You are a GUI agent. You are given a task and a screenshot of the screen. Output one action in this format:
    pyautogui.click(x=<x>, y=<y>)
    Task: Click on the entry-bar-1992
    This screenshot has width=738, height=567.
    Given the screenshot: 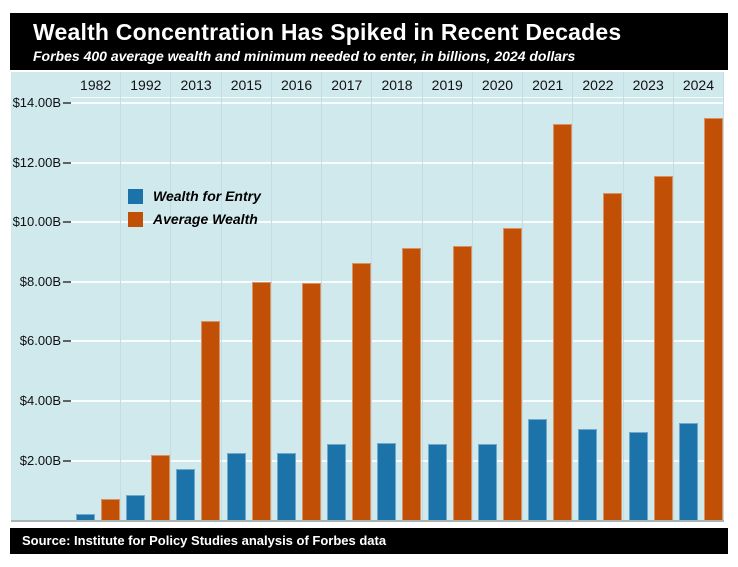 What is the action you would take?
    pyautogui.click(x=136, y=507)
    